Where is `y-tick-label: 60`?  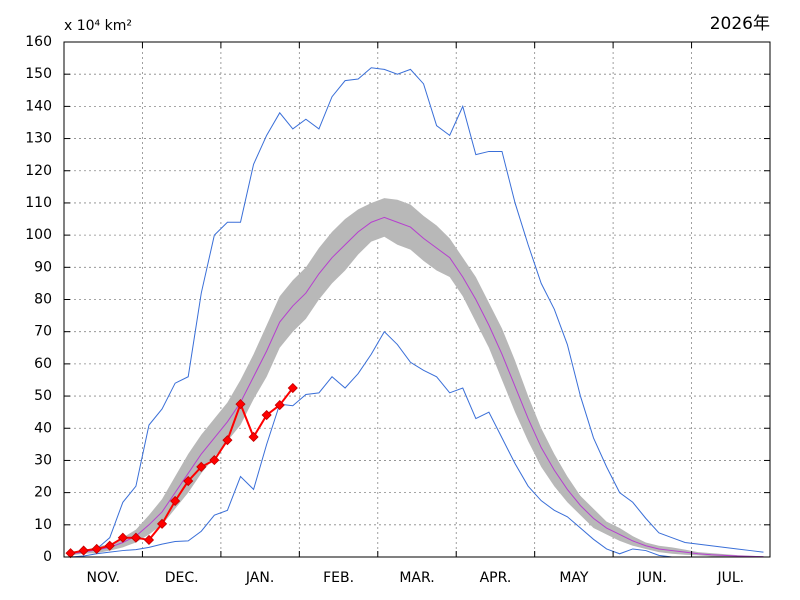
y-tick-label: 60 is located at coordinates (43, 364).